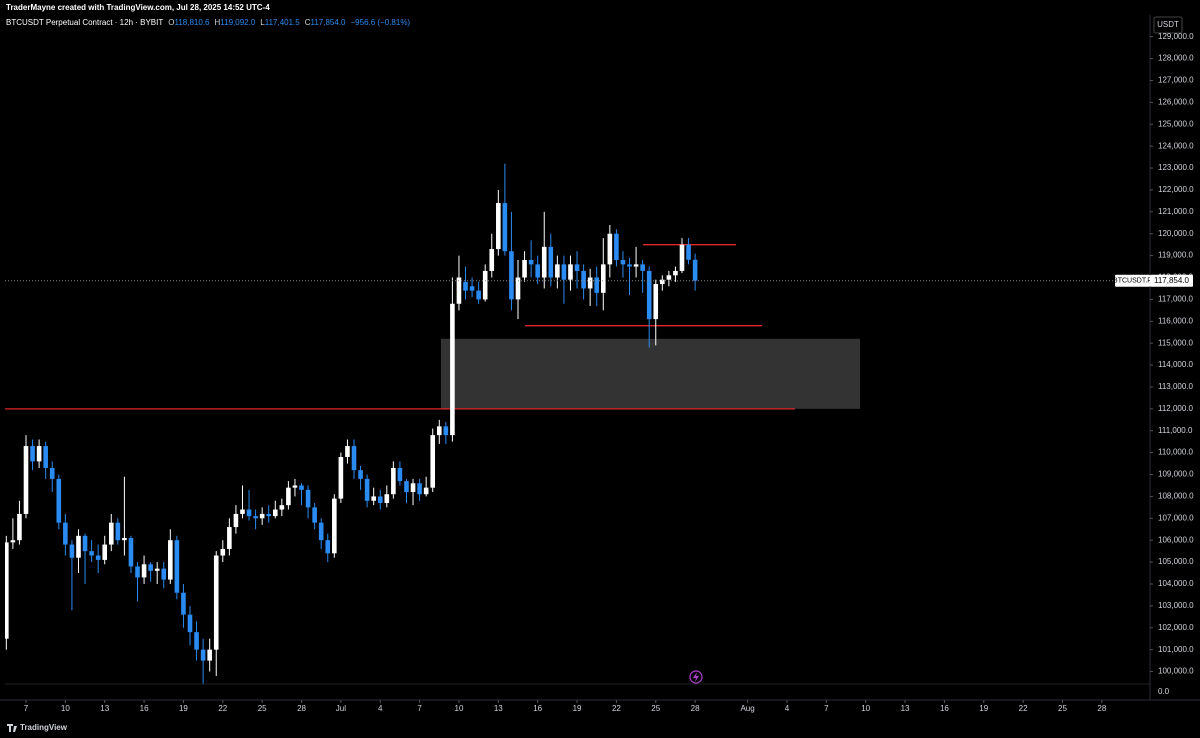 This screenshot has height=738, width=1200. Describe the element at coordinates (1176, 605) in the screenshot. I see `y-tick-label: 103,000.0` at that location.